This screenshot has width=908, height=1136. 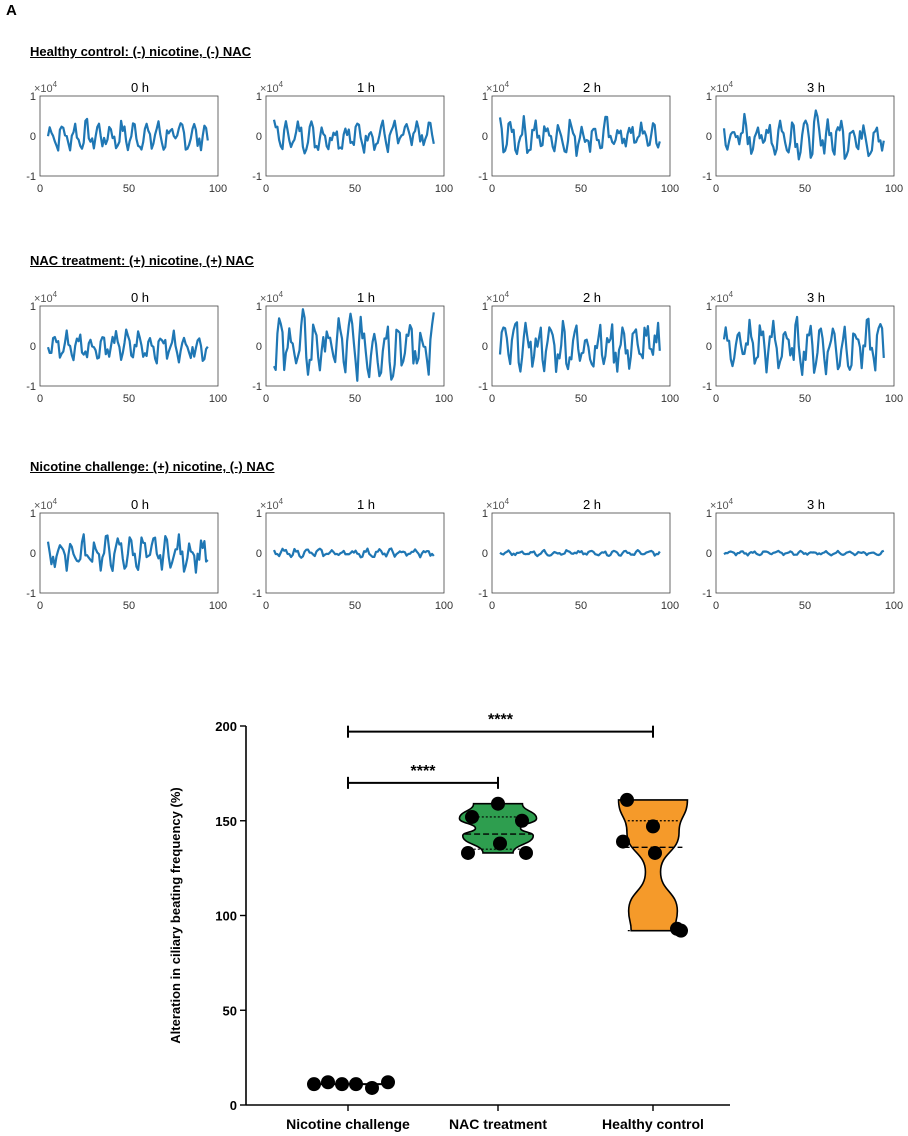 I want to click on trace-panel-r3-0h: ×104 0 h10-10 50 100, so click(x=126, y=554).